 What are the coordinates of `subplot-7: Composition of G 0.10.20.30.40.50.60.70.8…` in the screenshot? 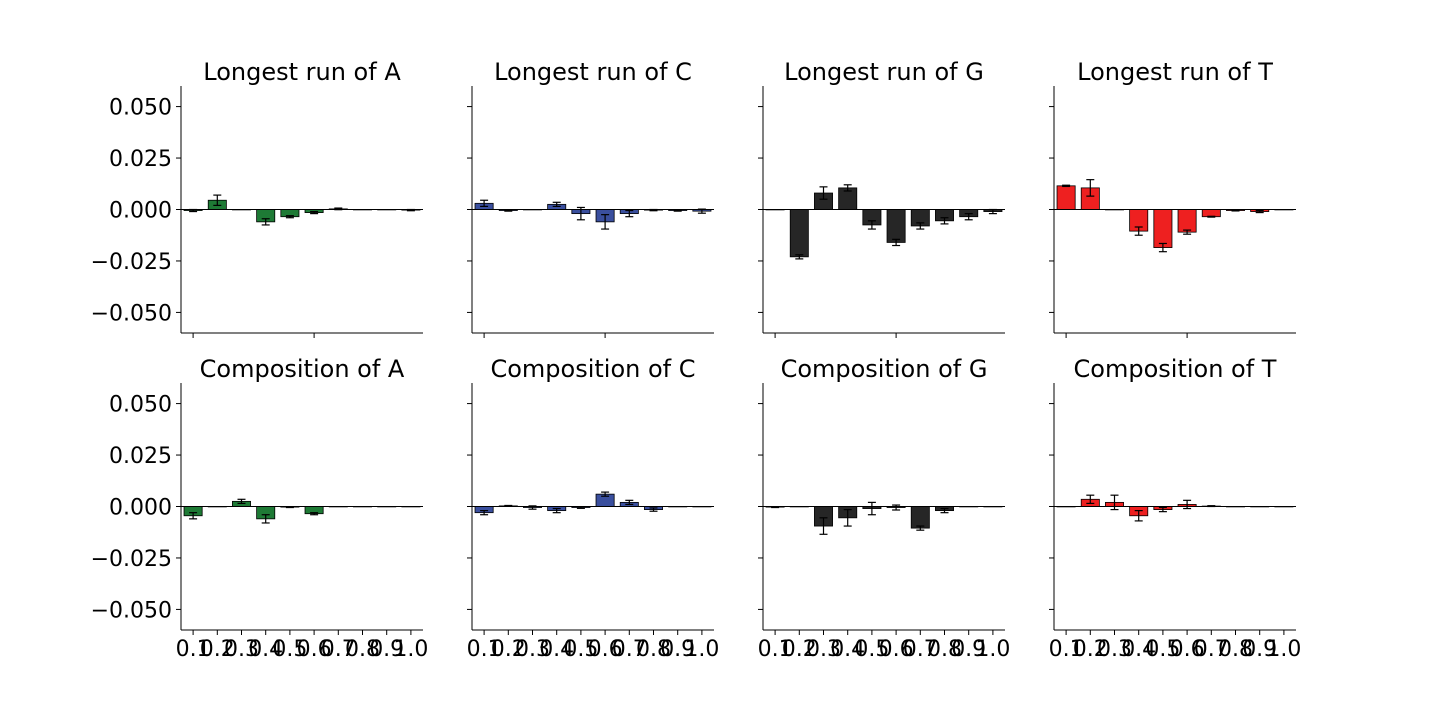 It's located at (884, 508).